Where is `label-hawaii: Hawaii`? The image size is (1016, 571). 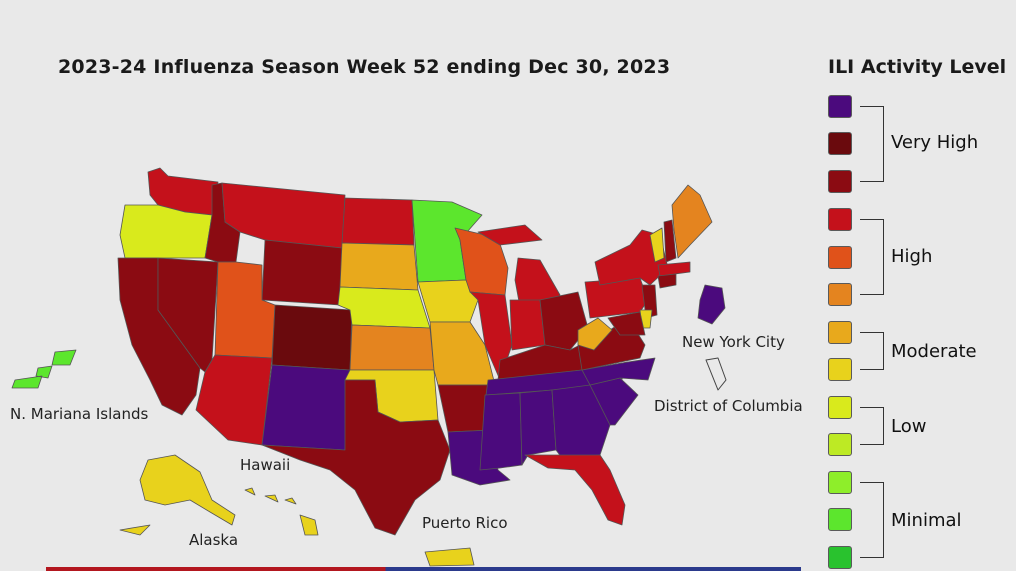
label-hawaii: Hawaii is located at coordinates (265, 465).